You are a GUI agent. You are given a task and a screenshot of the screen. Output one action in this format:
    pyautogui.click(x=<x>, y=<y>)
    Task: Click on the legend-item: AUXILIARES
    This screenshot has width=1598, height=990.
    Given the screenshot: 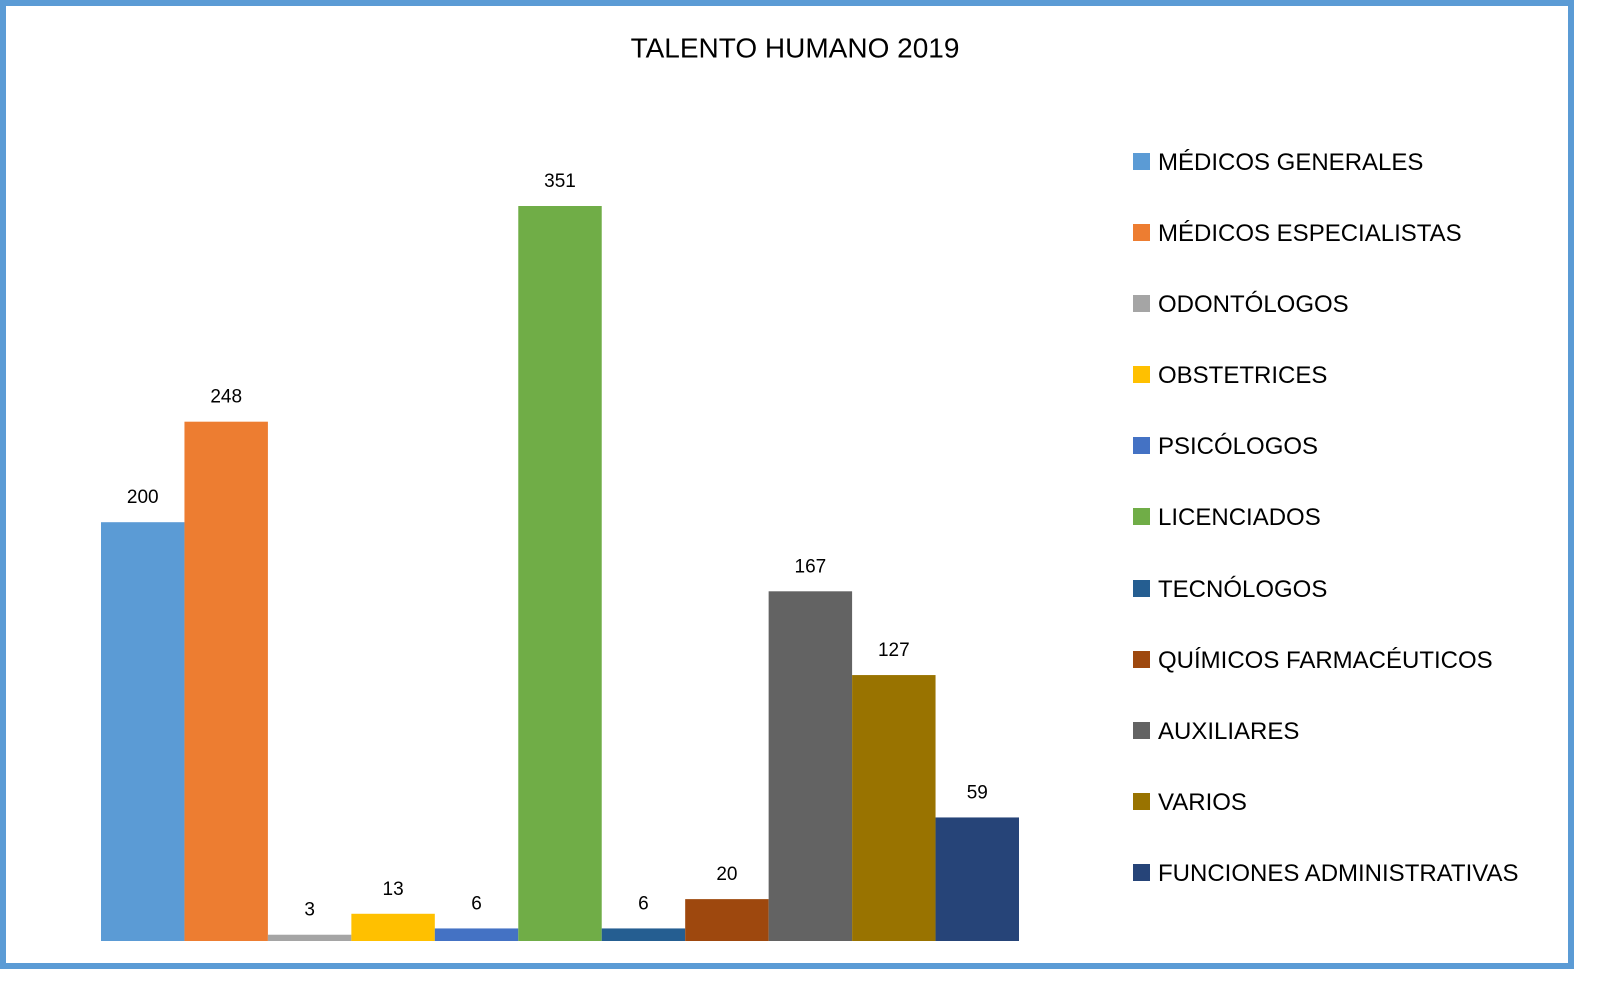 What is the action you would take?
    pyautogui.click(x=1333, y=749)
    